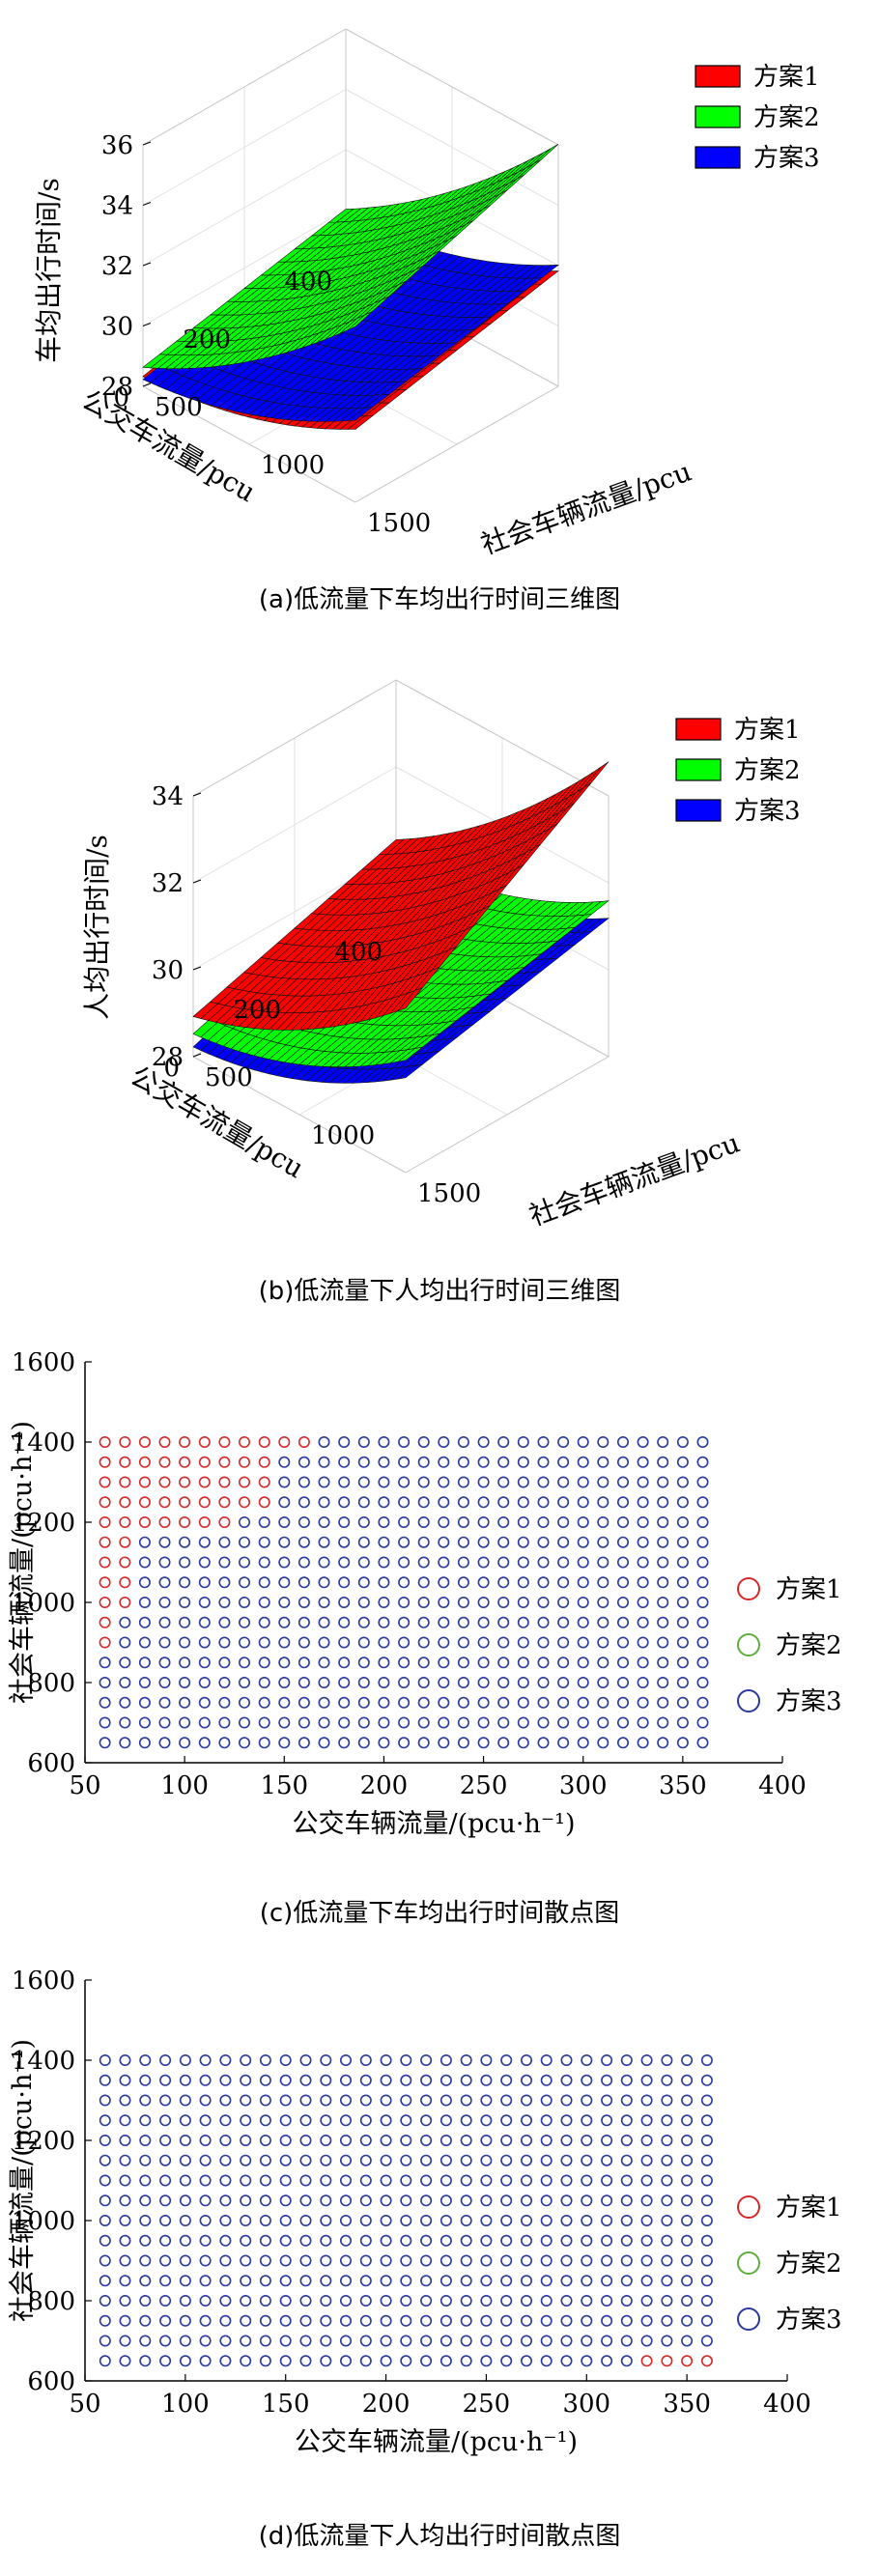 Image resolution: width=879 pixels, height=2576 pixels. I want to click on z-tick-mark, so click(197, 881).